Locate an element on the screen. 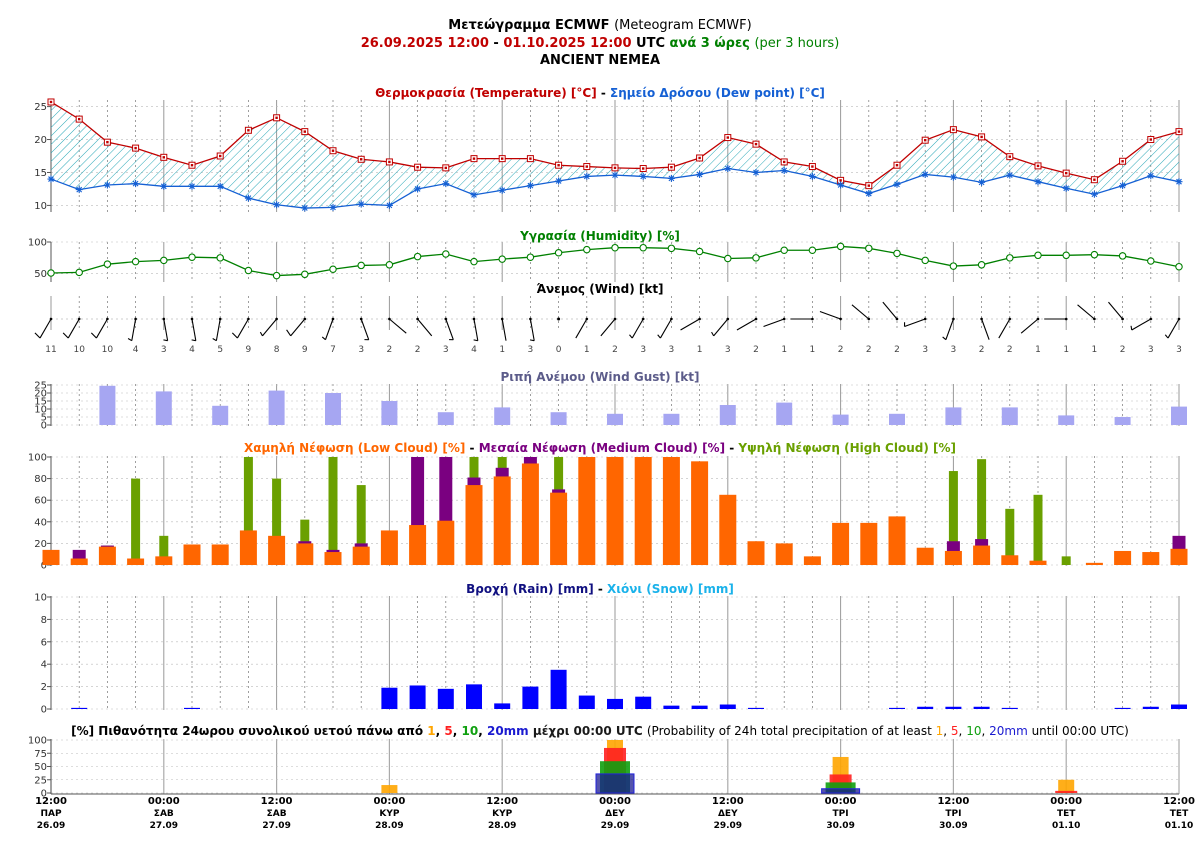 This screenshot has width=1200, height=851. wind-speed-label: 4 is located at coordinates (136, 350).